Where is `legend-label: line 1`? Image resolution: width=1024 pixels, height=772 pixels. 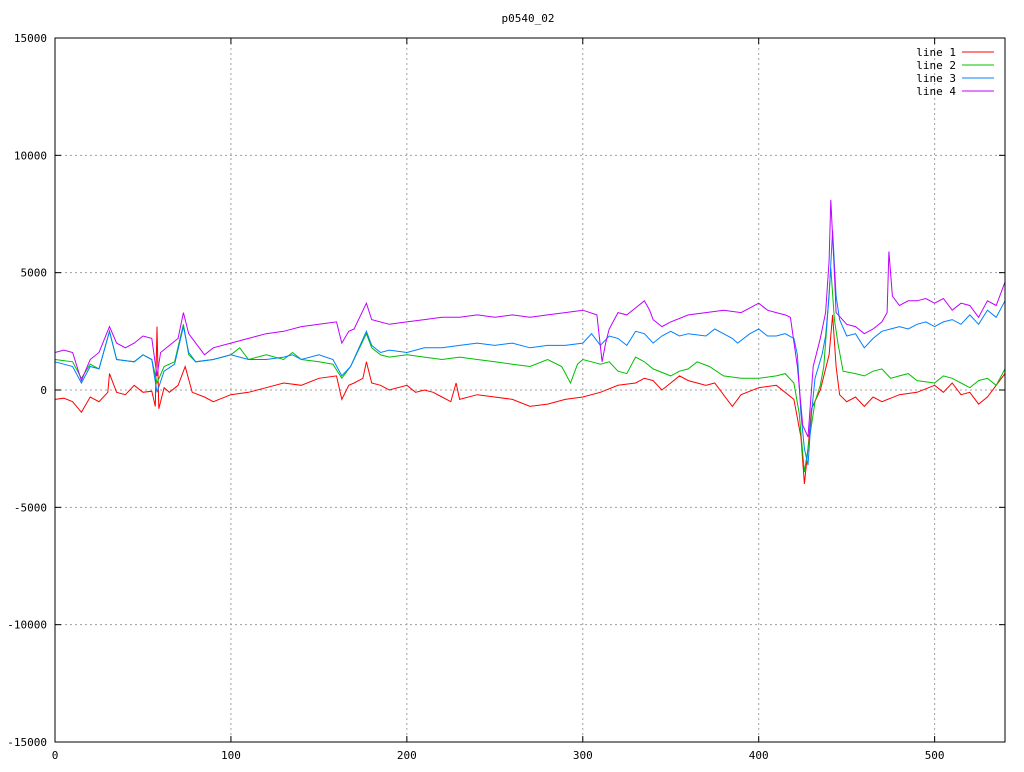 legend-label: line 1 is located at coordinates (936, 52).